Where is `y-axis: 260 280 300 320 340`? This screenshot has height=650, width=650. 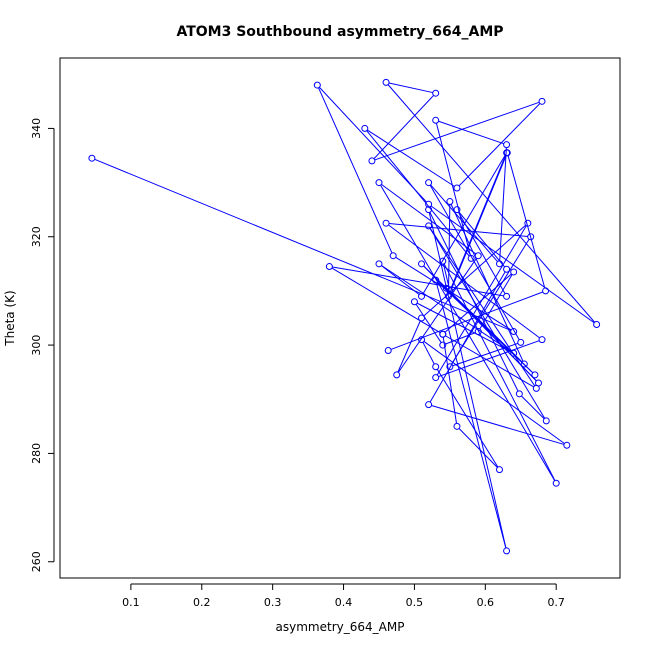 y-axis: 260 280 300 320 340 is located at coordinates (42, 345).